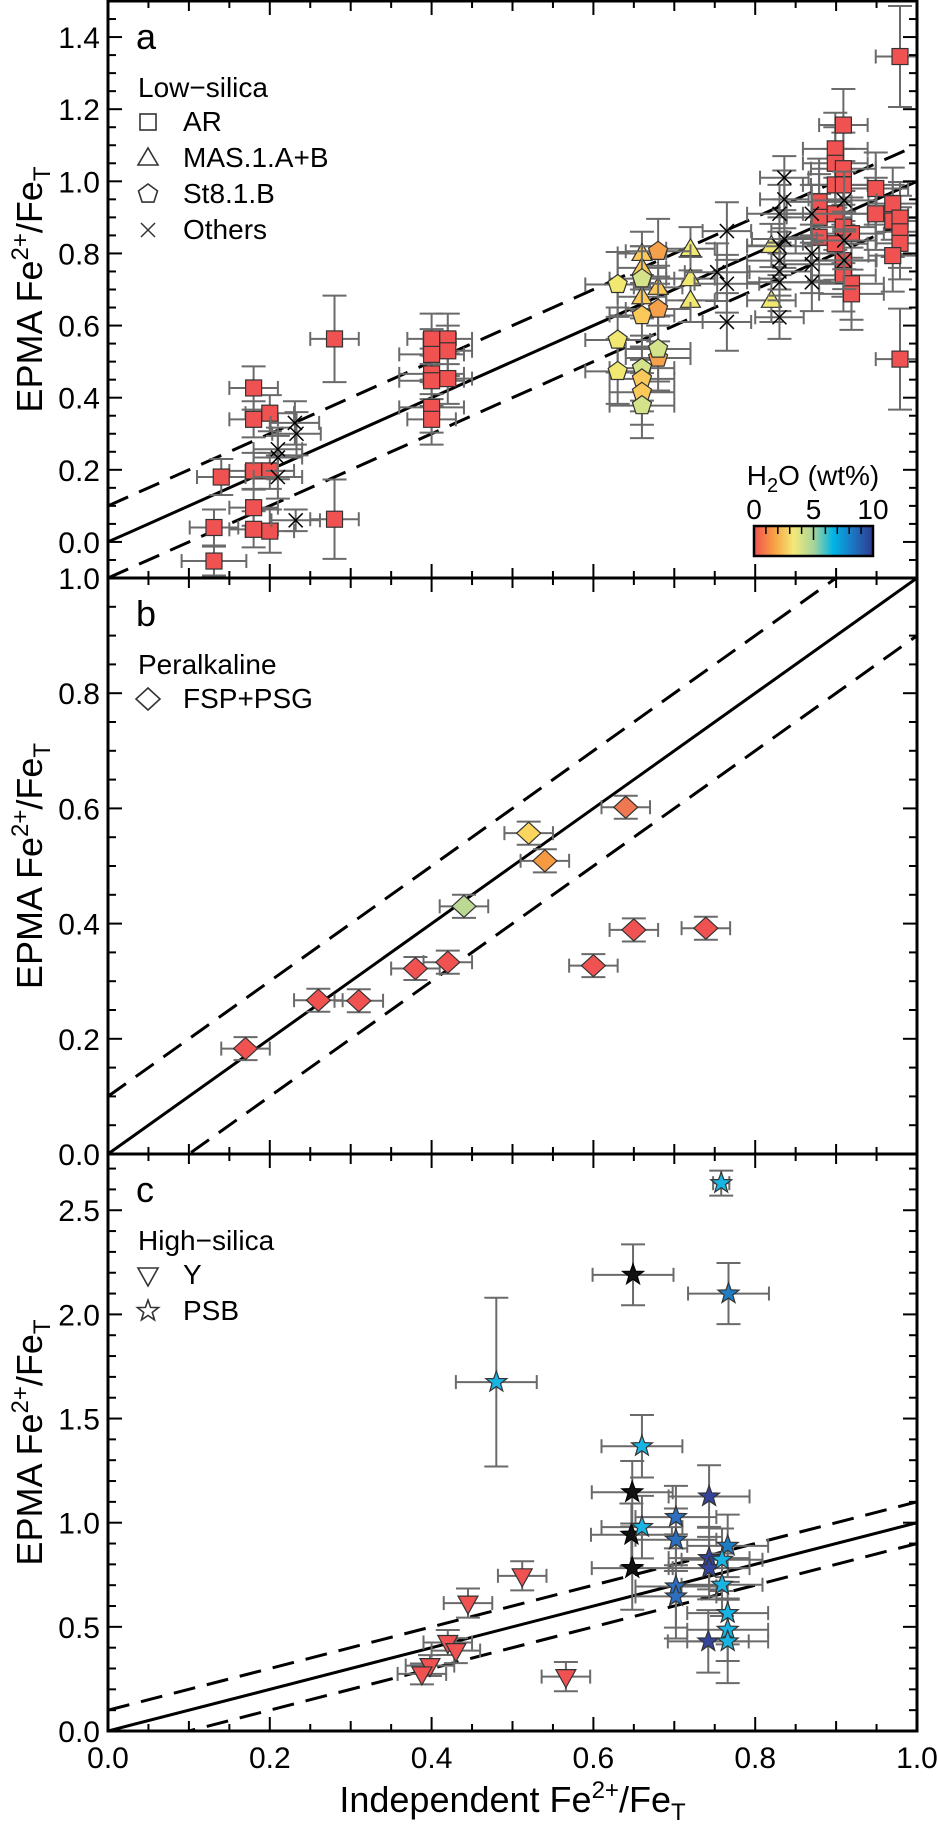 This screenshot has height=1824, width=938. What do you see at coordinates (565, 344) in the screenshot?
I see `series-others` at bounding box center [565, 344].